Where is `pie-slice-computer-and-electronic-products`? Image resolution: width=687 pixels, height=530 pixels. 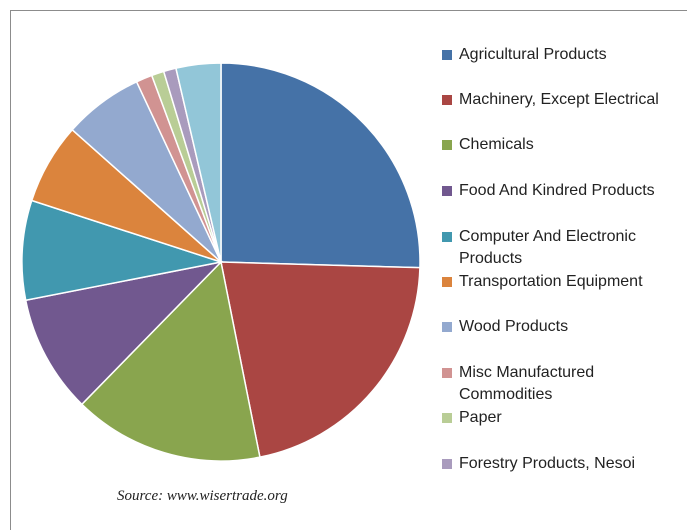
pie-slice-computer-and-electronic-products is located at coordinates (122, 250).